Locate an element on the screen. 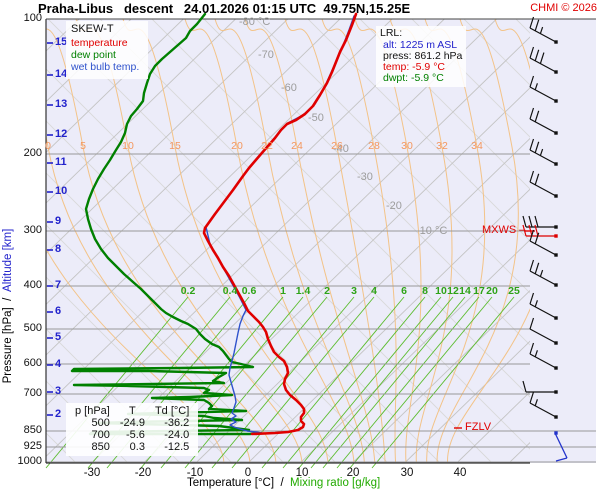 The width and height of the screenshot is (600, 500). sounding-value: -24.9 is located at coordinates (132, 422).